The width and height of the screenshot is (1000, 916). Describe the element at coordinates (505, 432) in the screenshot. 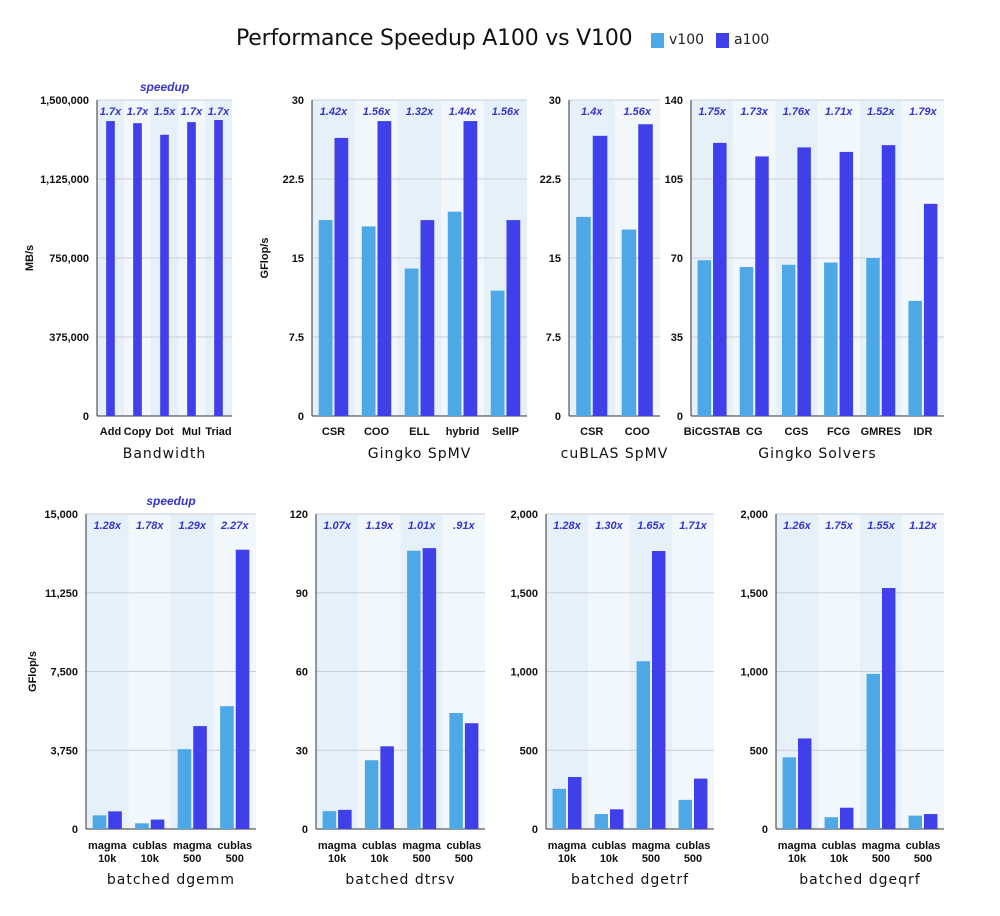

I see `x-category-label: SellP` at that location.